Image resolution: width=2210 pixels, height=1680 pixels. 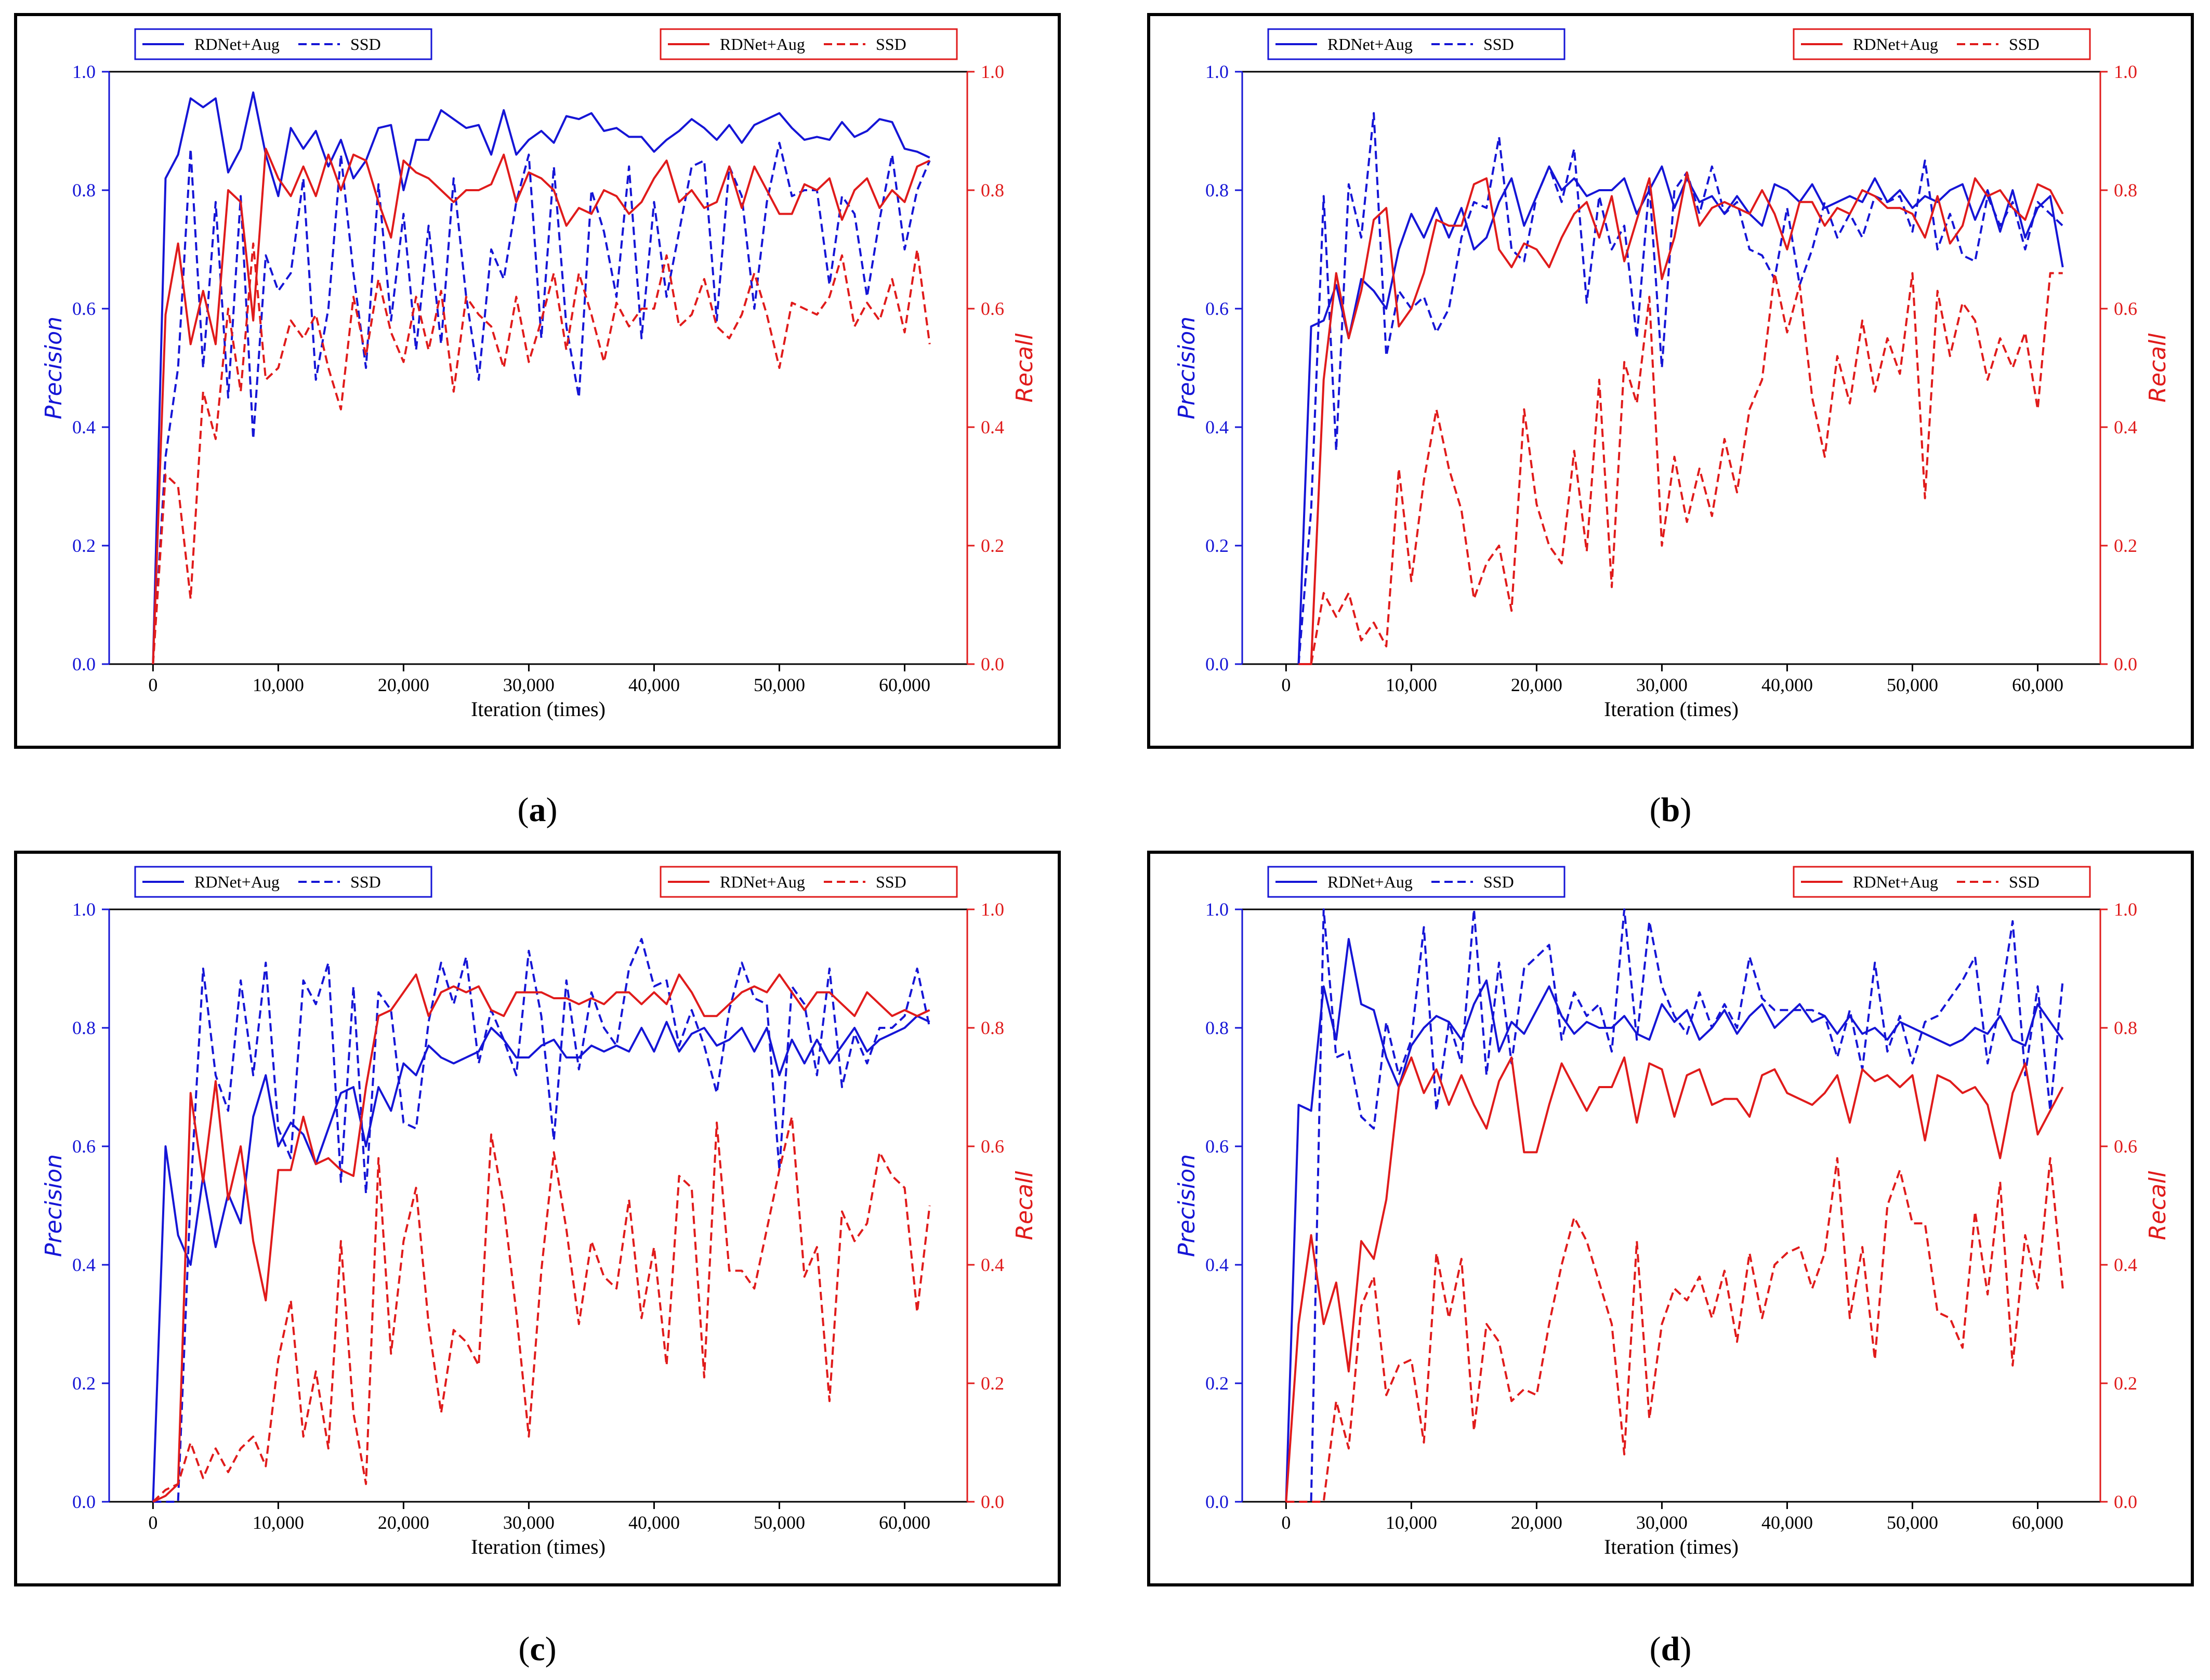 What do you see at coordinates (84, 909) in the screenshot?
I see `left-y-tick-label: 1.0` at bounding box center [84, 909].